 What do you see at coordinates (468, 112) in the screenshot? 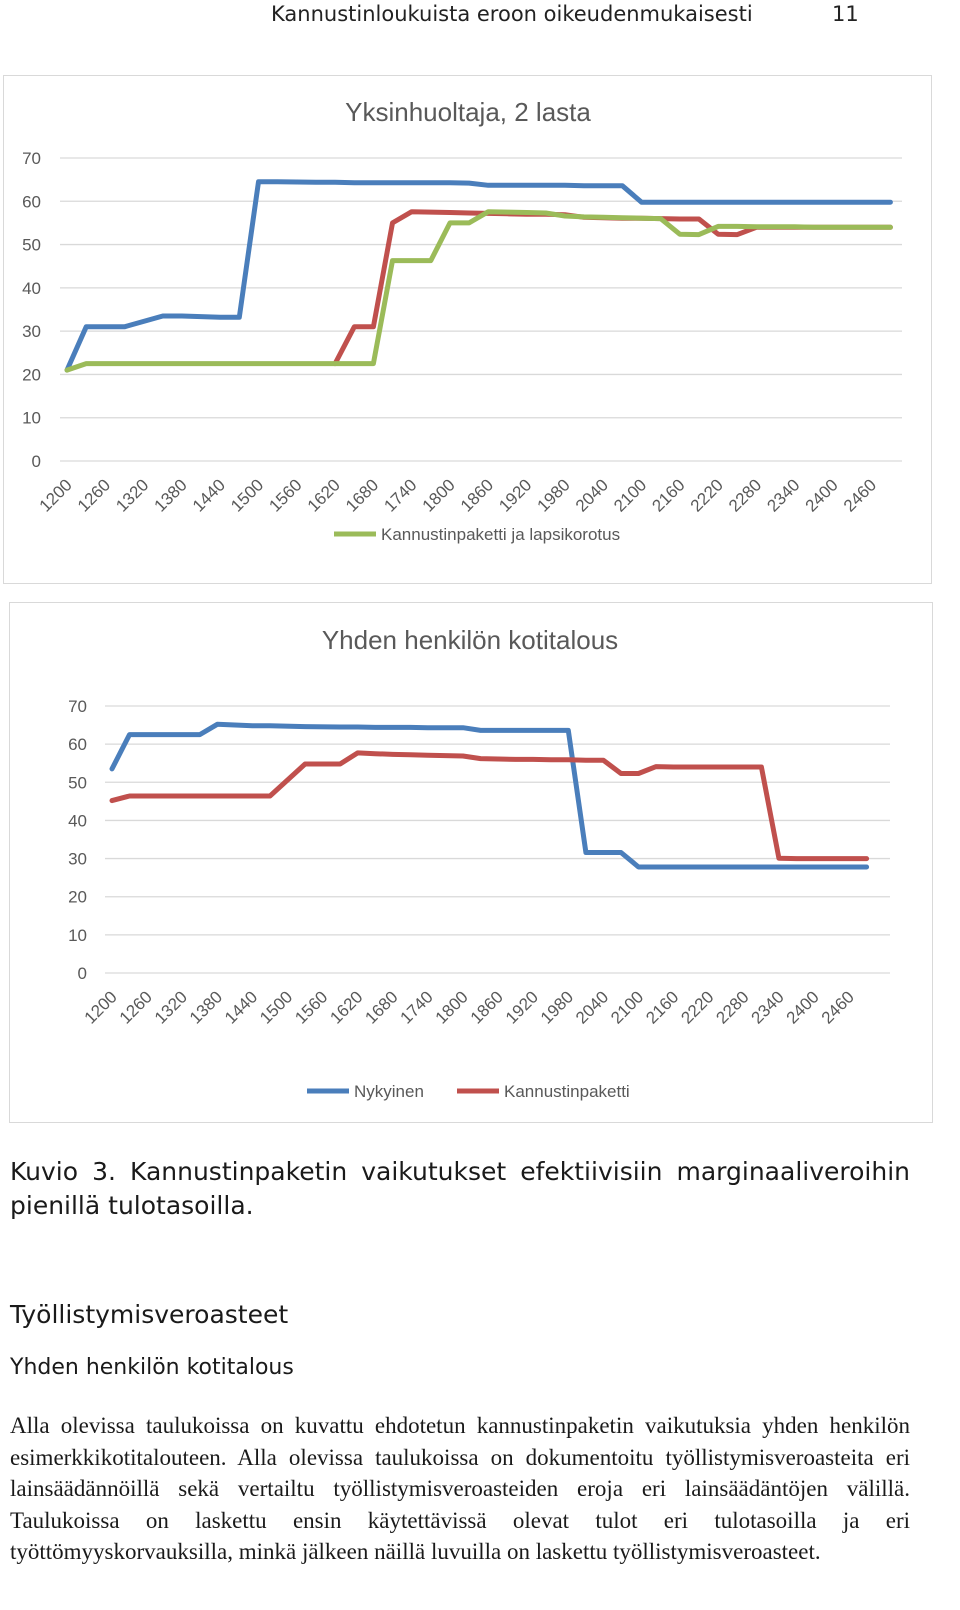
I see `chart-title: Yksinhuoltaja, 2 lasta` at bounding box center [468, 112].